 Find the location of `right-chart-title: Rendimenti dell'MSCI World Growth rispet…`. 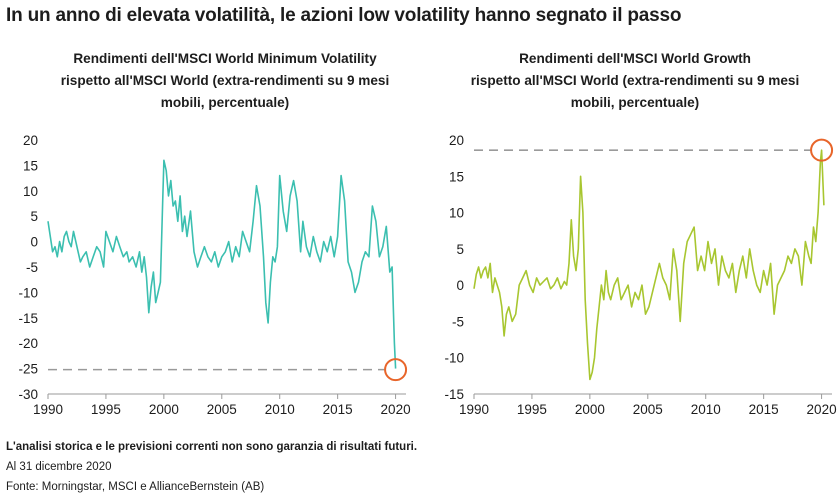

right-chart-title: Rendimenti dell'MSCI World Growth rispet… is located at coordinates (635, 81).